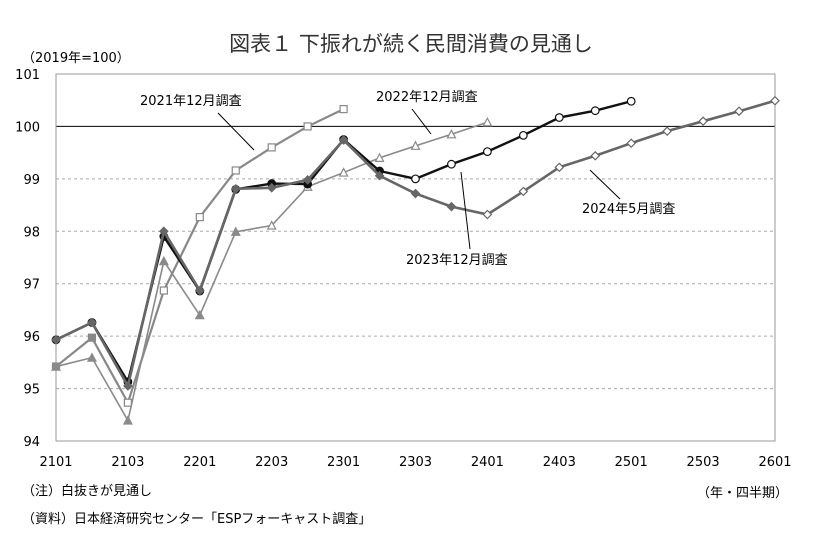 The width and height of the screenshot is (822, 552). What do you see at coordinates (427, 97) in the screenshot?
I see `annotation-label: 2022年12月調査` at bounding box center [427, 97].